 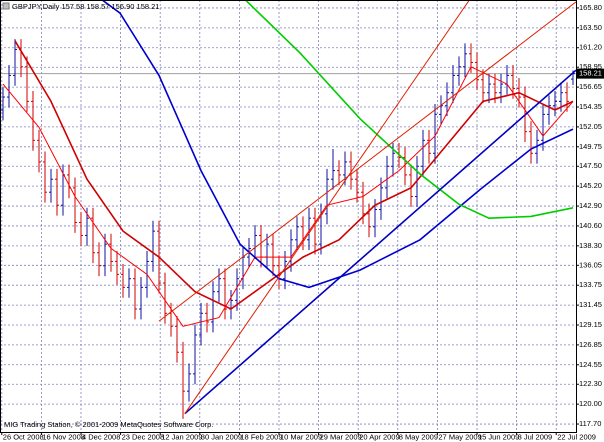 I want to click on symbol-icon, so click(x=6, y=6).